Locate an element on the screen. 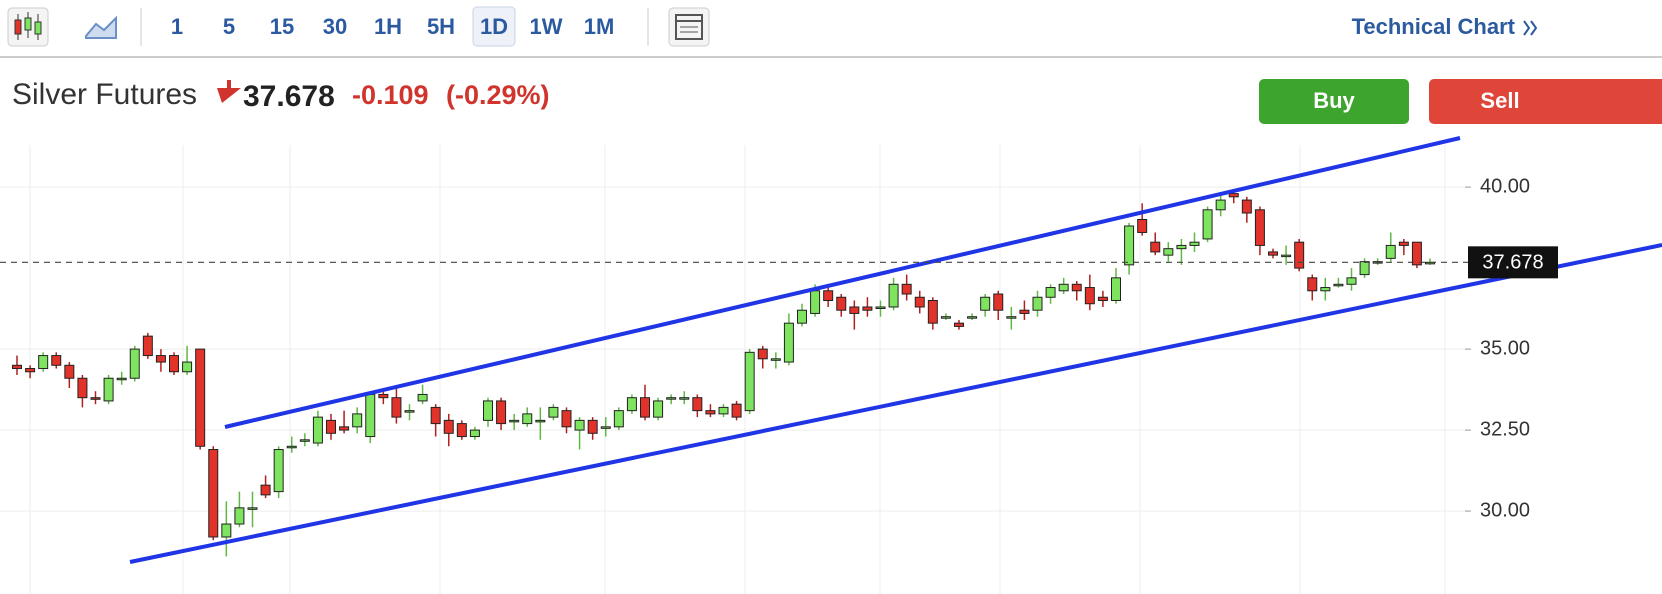 This screenshot has height=594, width=1662. last-price-box is located at coordinates (1513, 262).